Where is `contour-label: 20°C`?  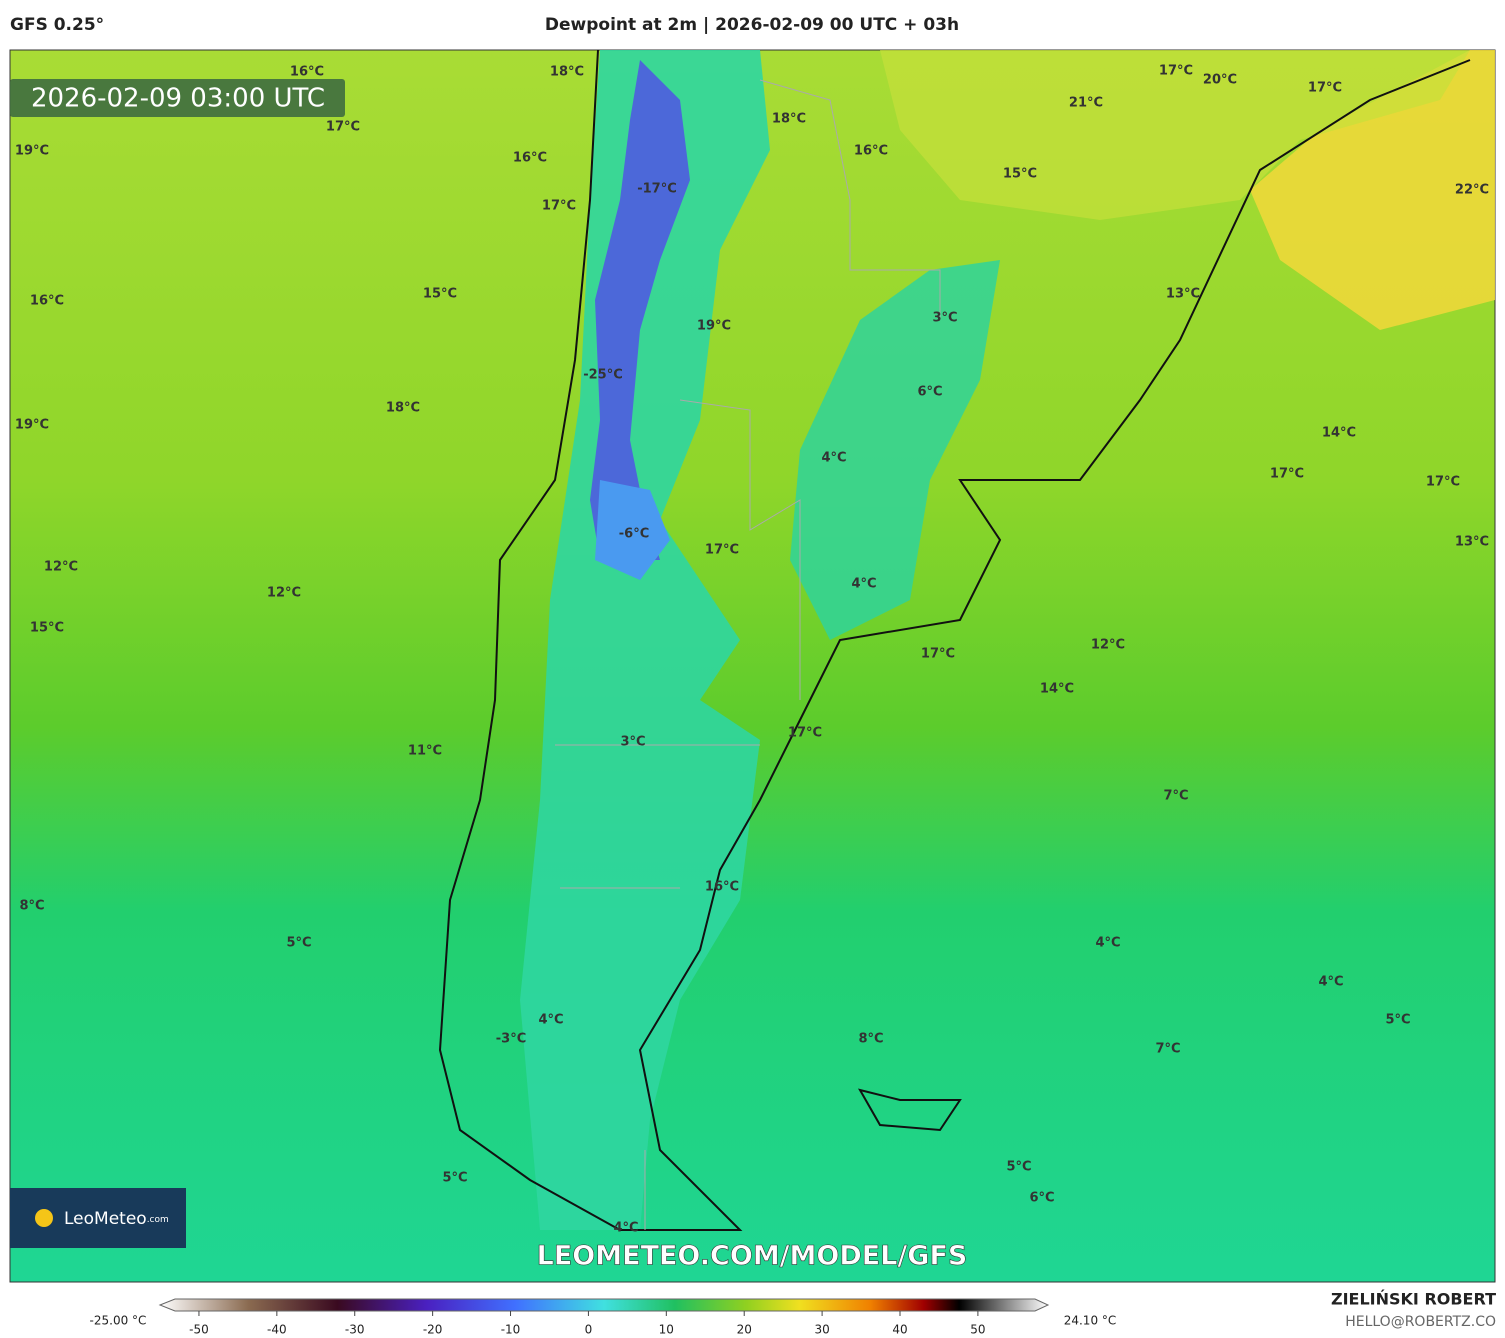
contour-label: 20°C is located at coordinates (1220, 80).